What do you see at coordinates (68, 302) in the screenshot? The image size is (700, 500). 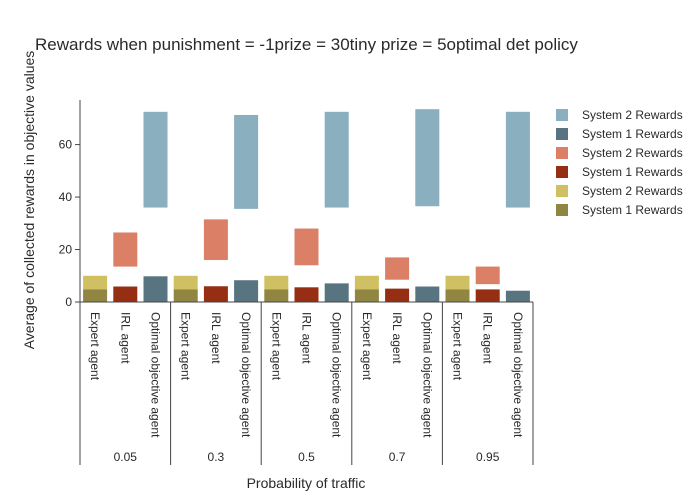 I see `y-tick-label: 0` at bounding box center [68, 302].